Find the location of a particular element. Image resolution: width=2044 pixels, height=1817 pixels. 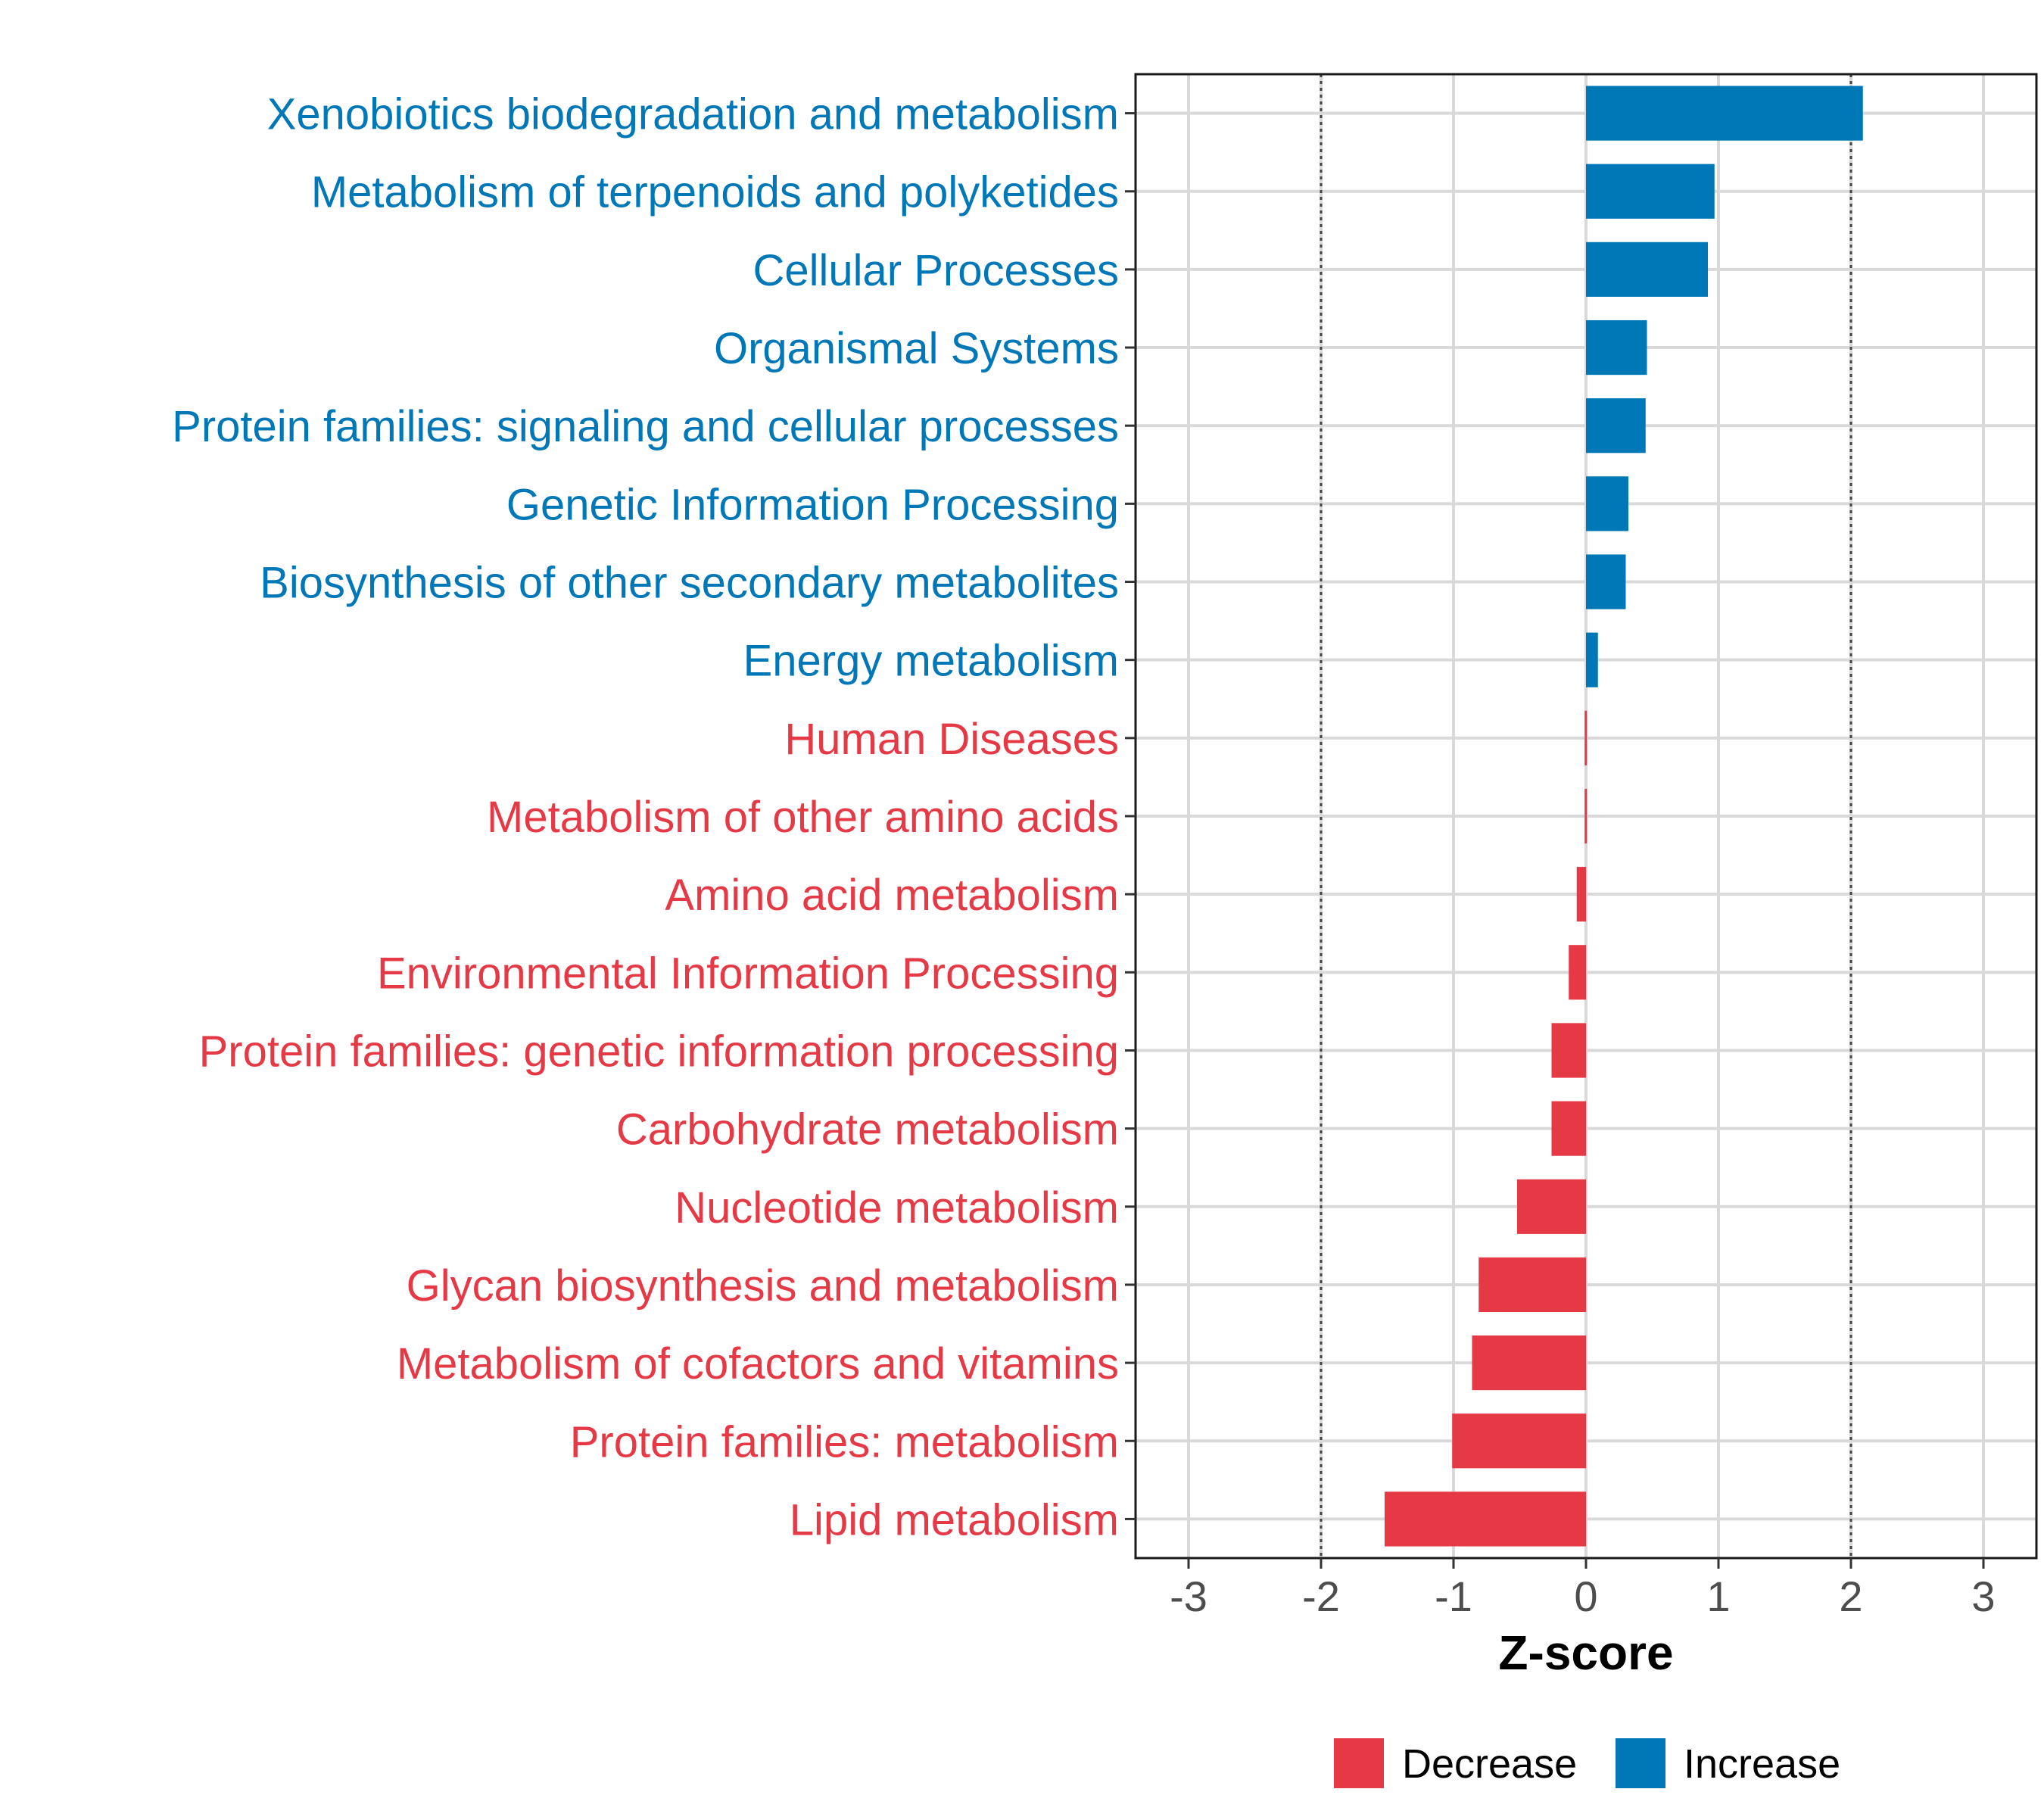

y-tick-label: Glycan biosynthesis and metabolism is located at coordinates (763, 1286).